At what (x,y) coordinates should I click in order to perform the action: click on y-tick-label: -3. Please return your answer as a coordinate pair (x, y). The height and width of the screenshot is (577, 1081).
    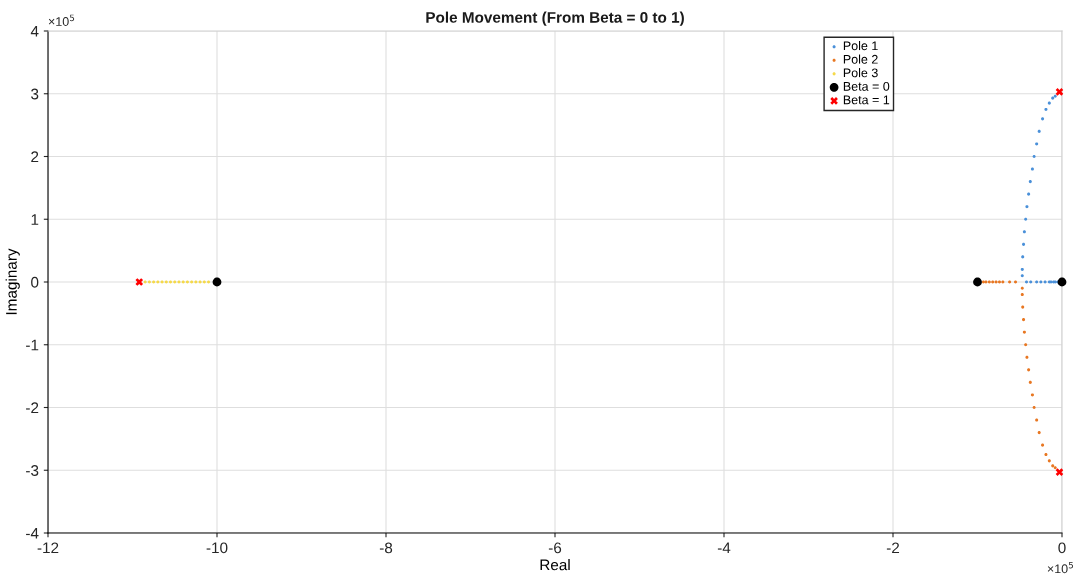
    Looking at the image, I should click on (32, 470).